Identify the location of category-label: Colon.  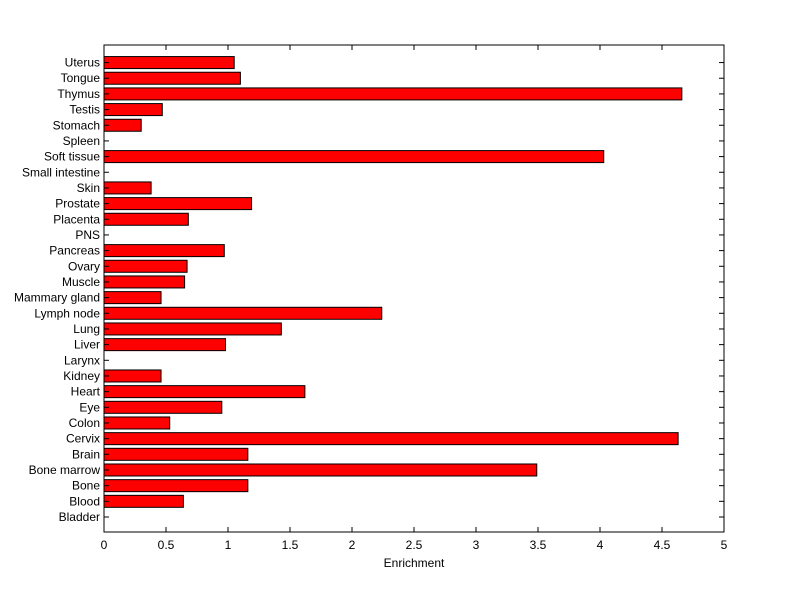
(84, 423).